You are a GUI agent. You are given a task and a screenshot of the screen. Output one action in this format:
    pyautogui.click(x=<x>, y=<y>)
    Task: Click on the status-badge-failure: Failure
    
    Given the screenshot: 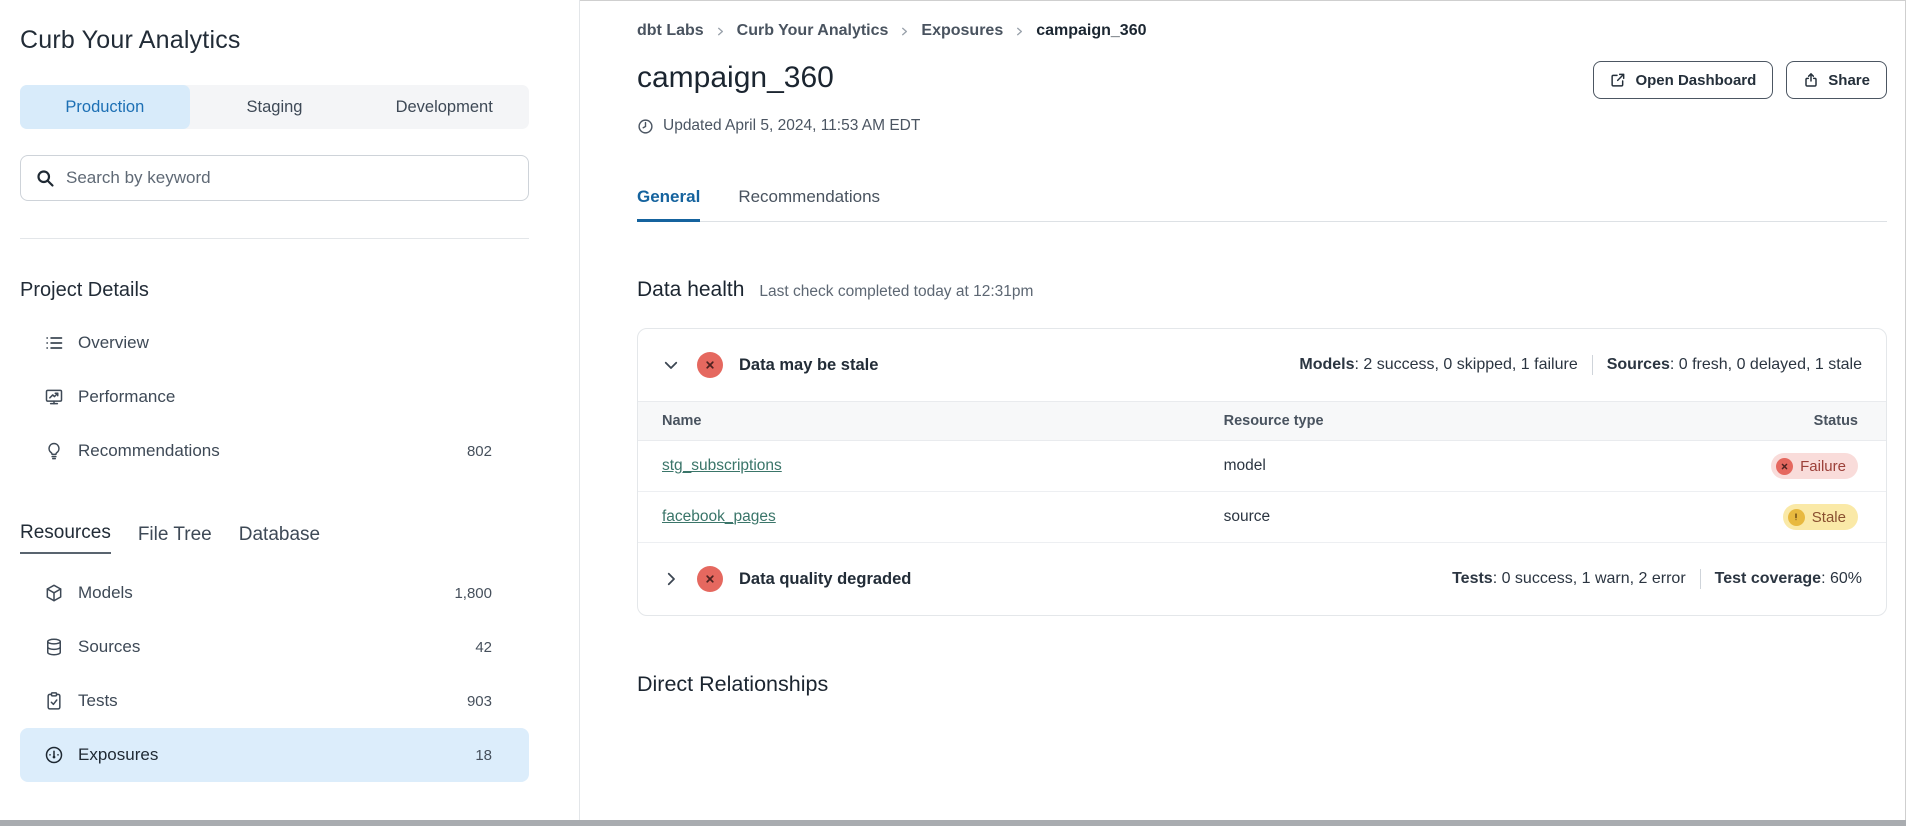 What is the action you would take?
    pyautogui.click(x=1814, y=466)
    